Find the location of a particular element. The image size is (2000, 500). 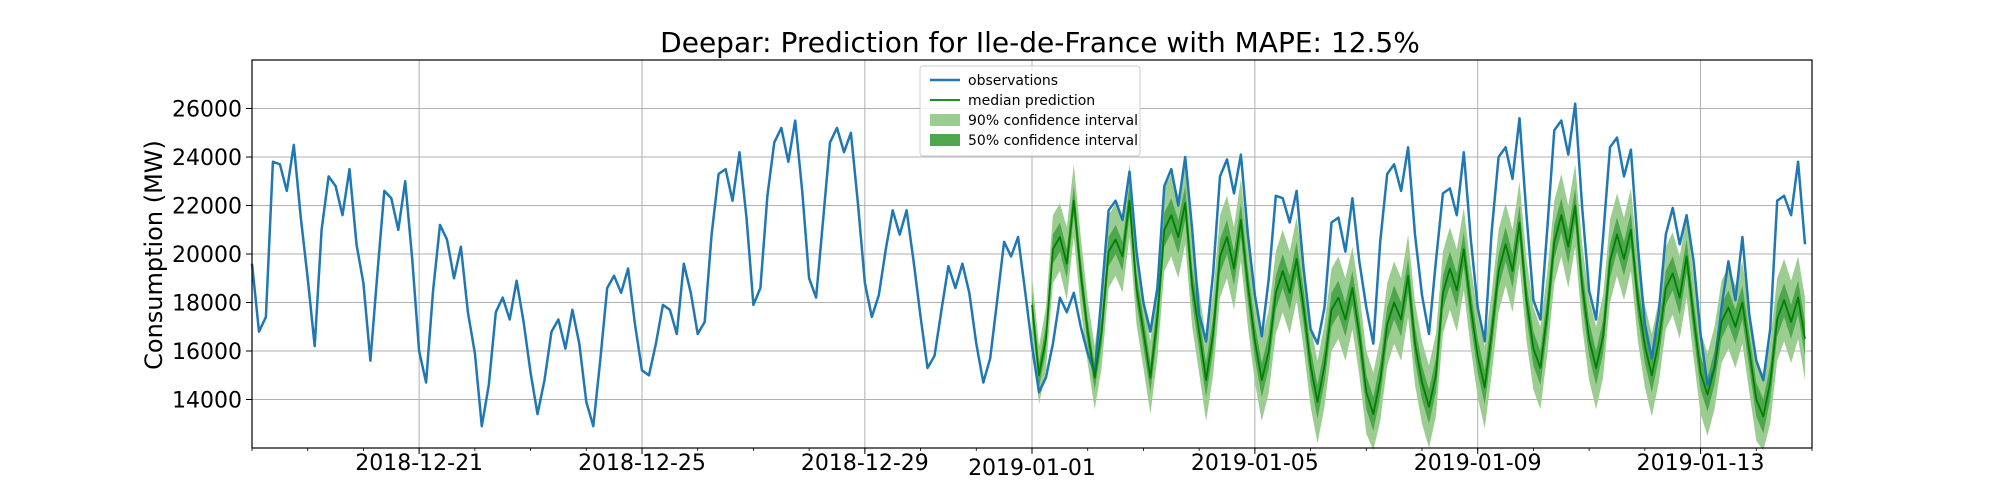

legend-median-label: median prediction is located at coordinates (1031, 101).